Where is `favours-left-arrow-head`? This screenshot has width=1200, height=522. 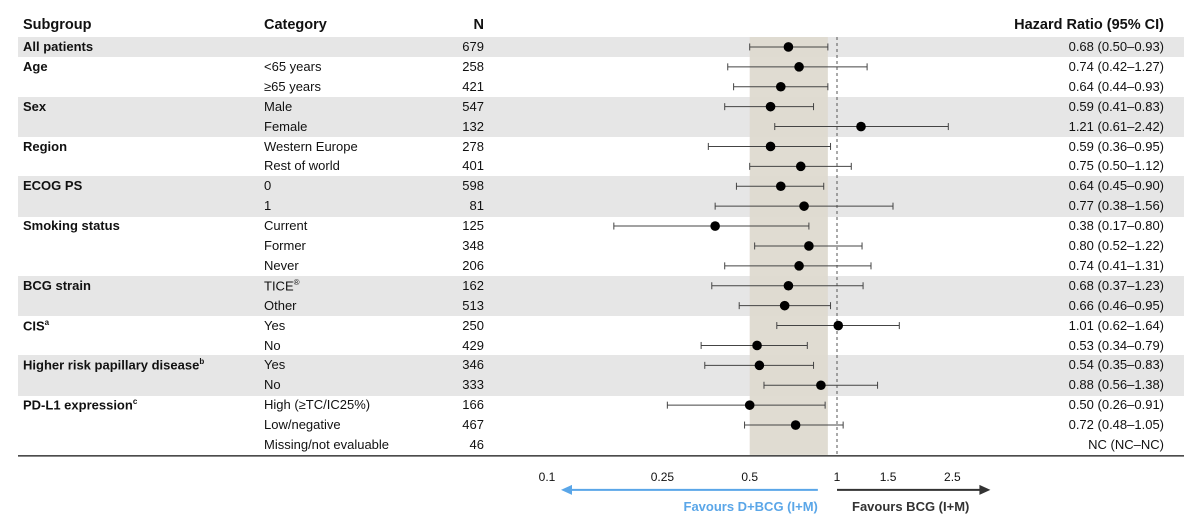 favours-left-arrow-head is located at coordinates (566, 489).